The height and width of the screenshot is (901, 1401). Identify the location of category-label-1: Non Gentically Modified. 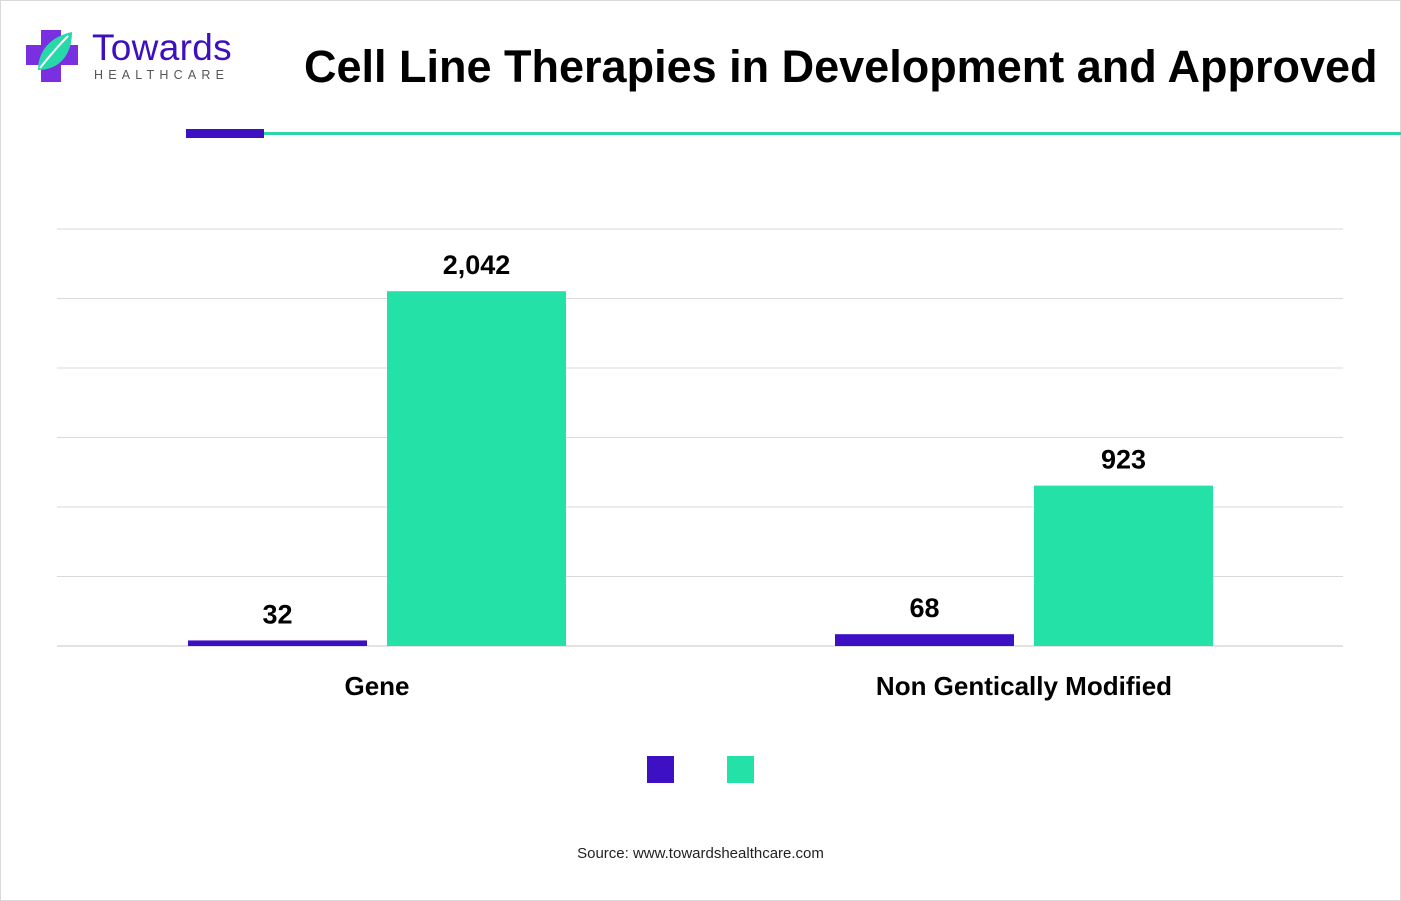
(1024, 686).